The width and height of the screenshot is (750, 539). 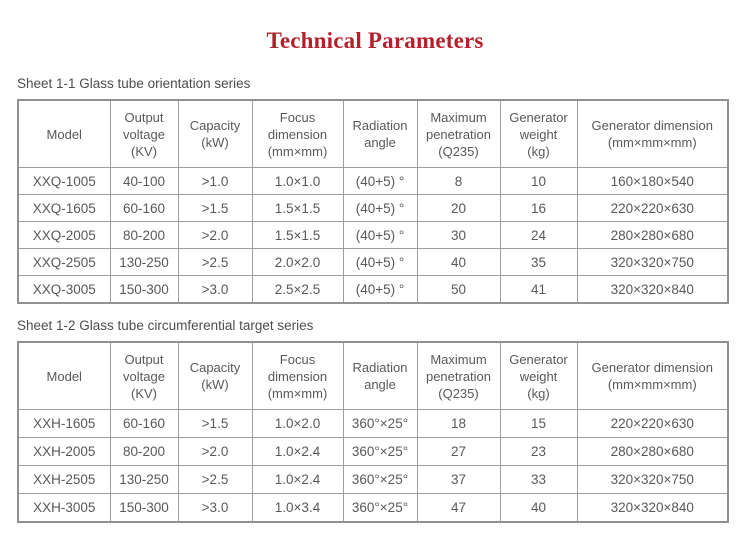 I want to click on column-header: Output voltage (KV), so click(x=144, y=375).